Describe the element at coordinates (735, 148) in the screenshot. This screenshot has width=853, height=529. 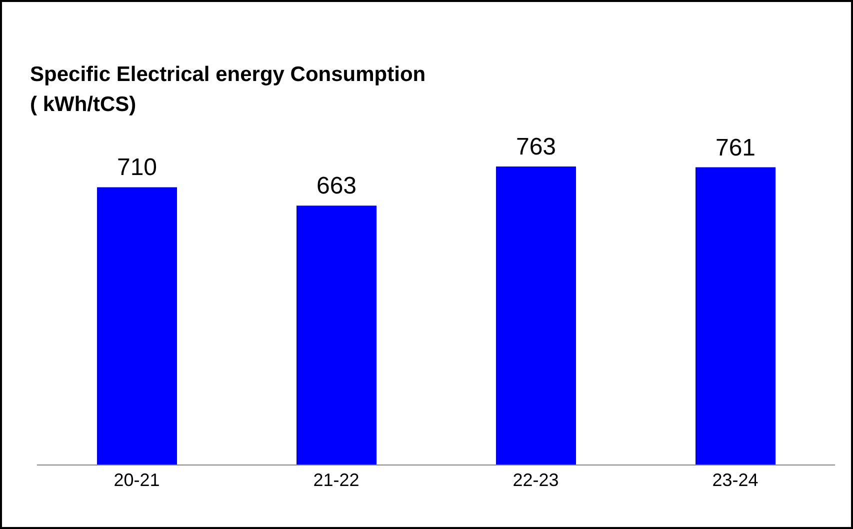
I see `data-label: 761` at that location.